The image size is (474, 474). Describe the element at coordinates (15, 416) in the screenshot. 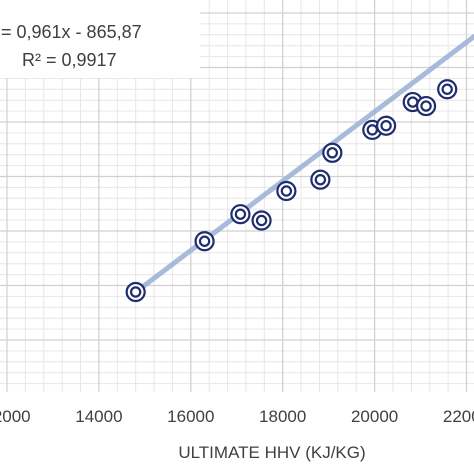

I see `x-tick-label: 12000` at that location.